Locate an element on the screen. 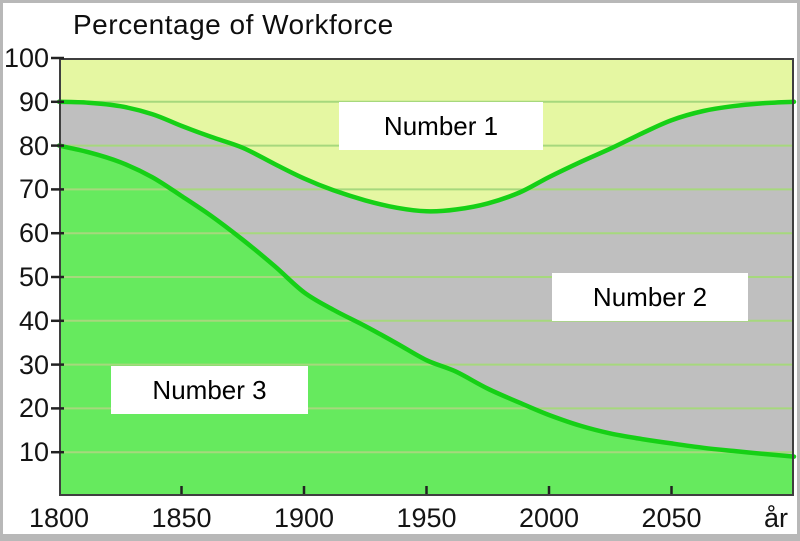 The height and width of the screenshot is (541, 800). x-tick-label-2000: 2000 is located at coordinates (549, 518).